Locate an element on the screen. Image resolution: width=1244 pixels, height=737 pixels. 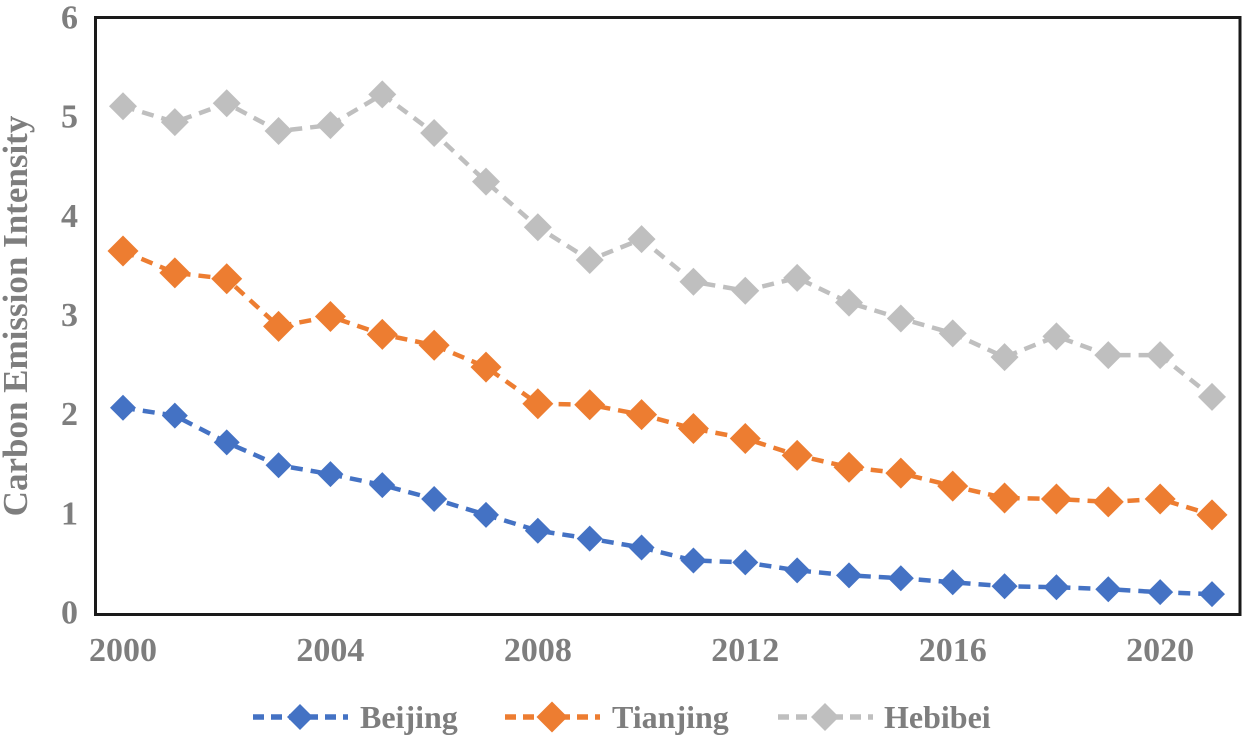
y-tick-label: 0 is located at coordinates (69, 613).